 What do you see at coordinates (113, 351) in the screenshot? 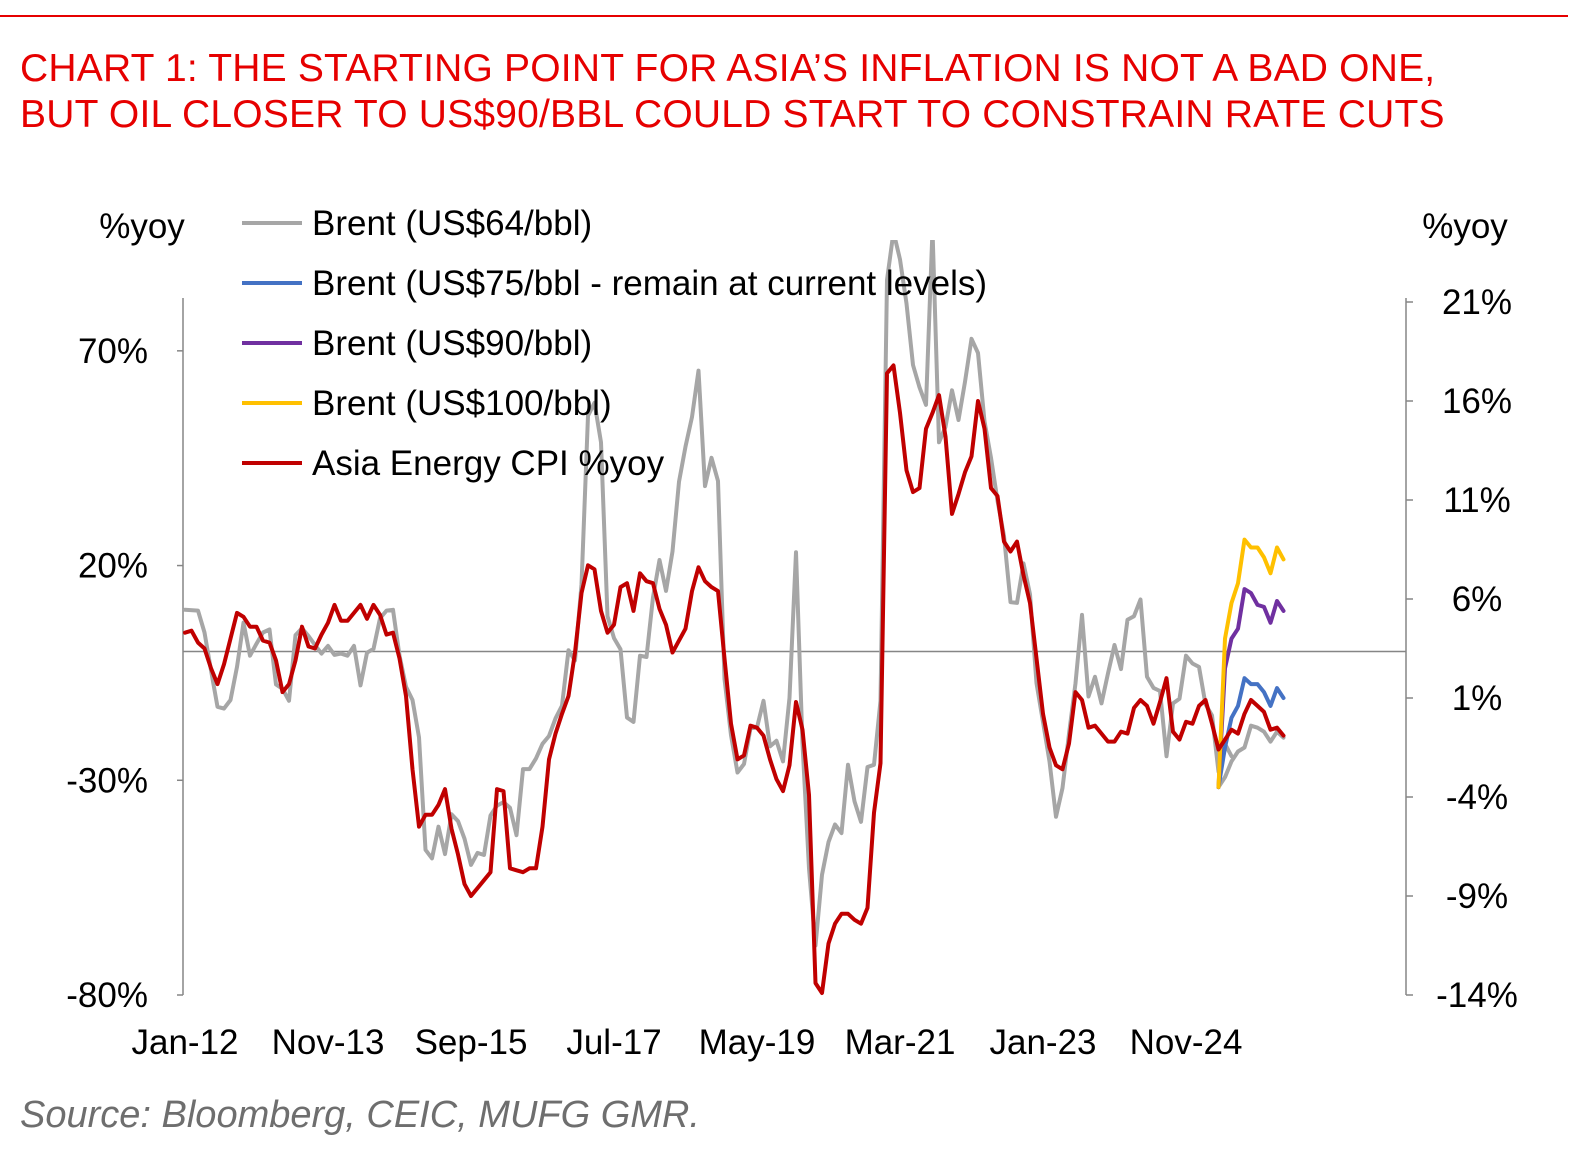
I see `left-tick-label: 70%` at bounding box center [113, 351].